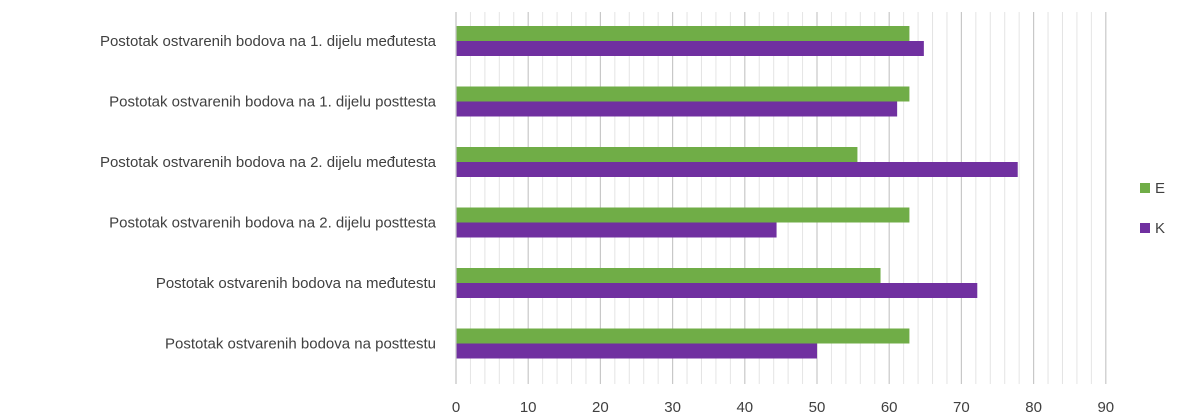 The height and width of the screenshot is (414, 1181). Describe the element at coordinates (1105, 406) in the screenshot. I see `x-tick-label: 90` at that location.